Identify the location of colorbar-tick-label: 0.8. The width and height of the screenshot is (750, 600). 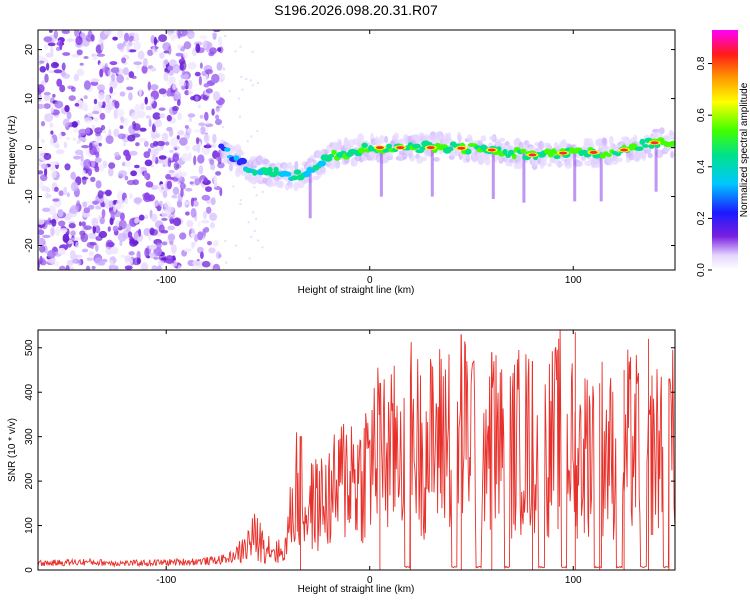
(701, 63).